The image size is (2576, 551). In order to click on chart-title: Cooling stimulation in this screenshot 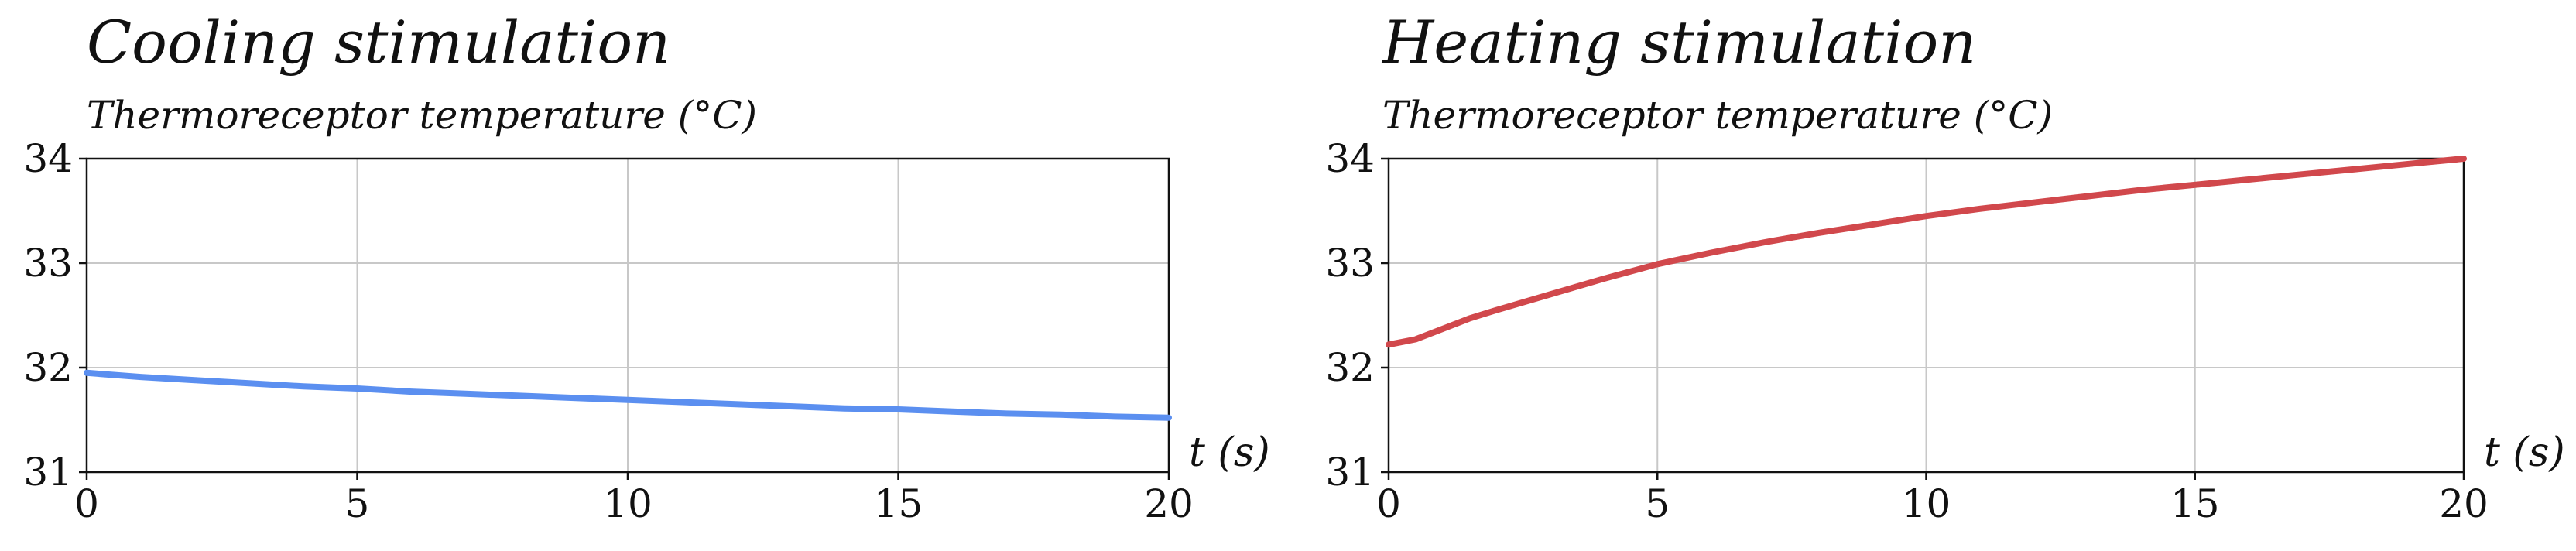, I will do `click(379, 42)`.